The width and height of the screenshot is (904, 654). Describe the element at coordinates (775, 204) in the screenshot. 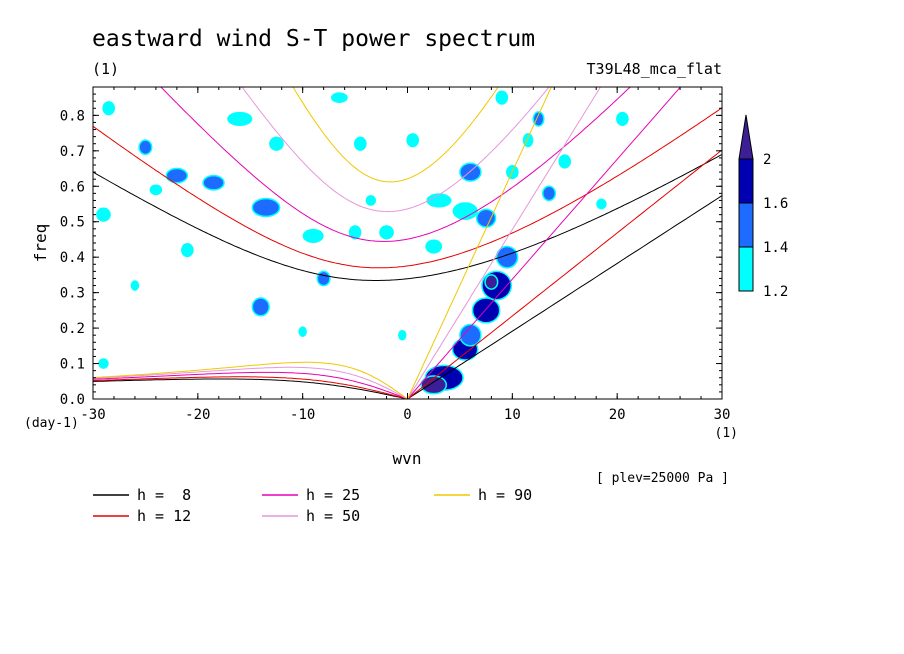

I see `colorbar-label: 1.6` at that location.